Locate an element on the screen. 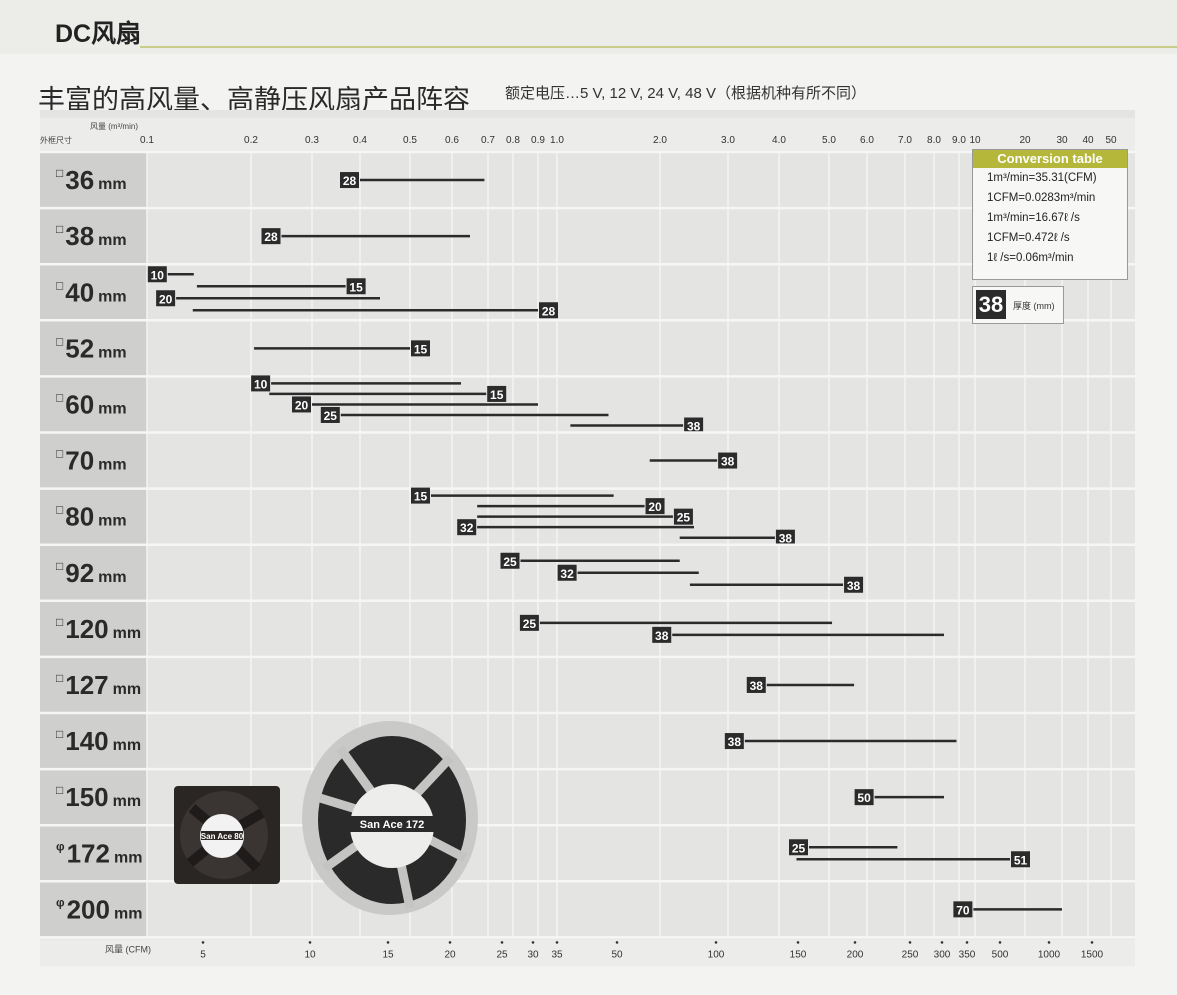  row-label: □92 mm is located at coordinates (91, 573).